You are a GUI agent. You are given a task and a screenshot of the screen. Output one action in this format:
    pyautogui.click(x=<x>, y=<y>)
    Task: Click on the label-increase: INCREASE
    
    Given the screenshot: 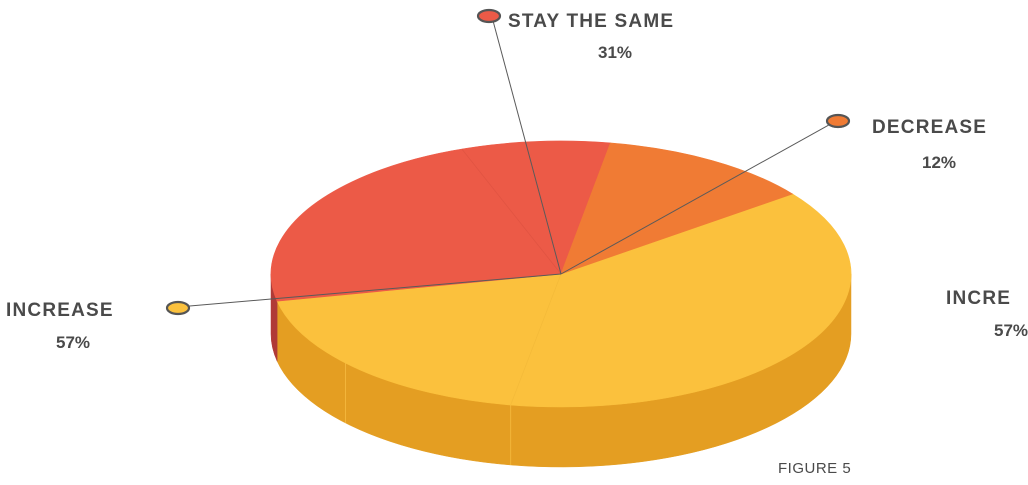 What is the action you would take?
    pyautogui.click(x=60, y=310)
    